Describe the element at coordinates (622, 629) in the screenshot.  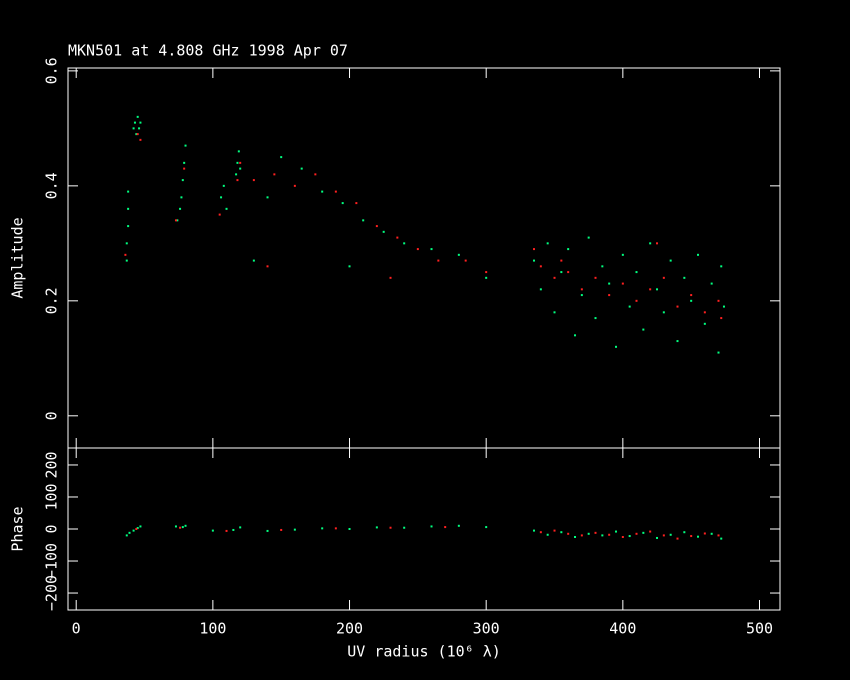
I see `x-tick-label: 400` at that location.